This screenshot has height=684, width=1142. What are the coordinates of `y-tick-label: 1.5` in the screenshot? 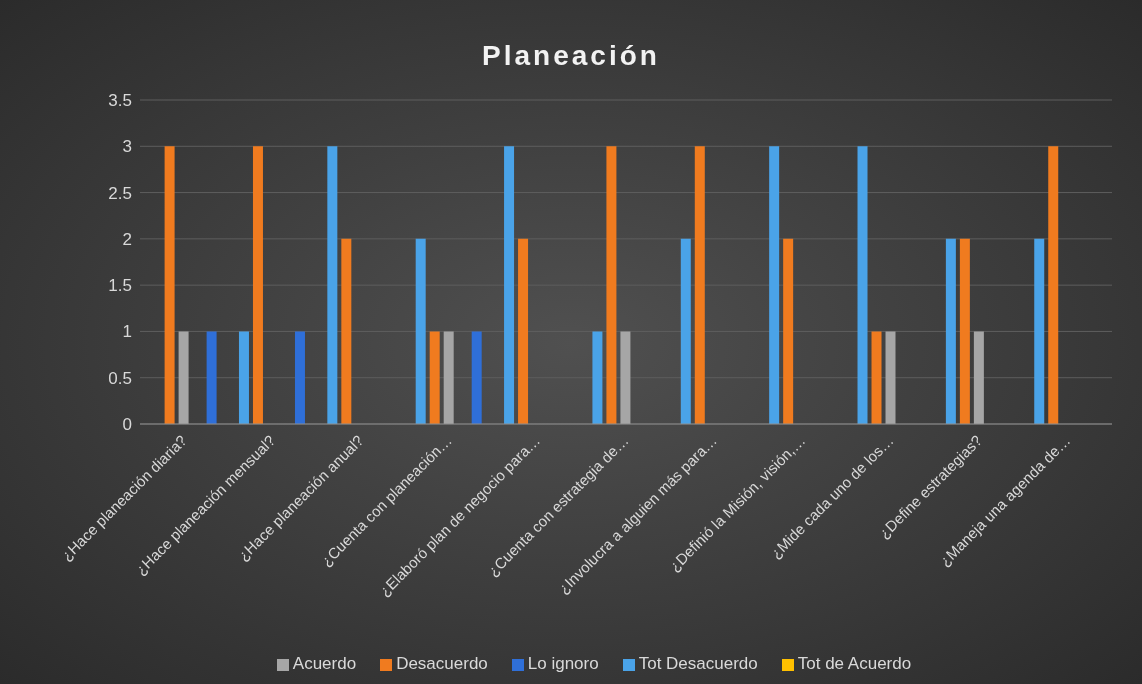 It's located at (120, 286).